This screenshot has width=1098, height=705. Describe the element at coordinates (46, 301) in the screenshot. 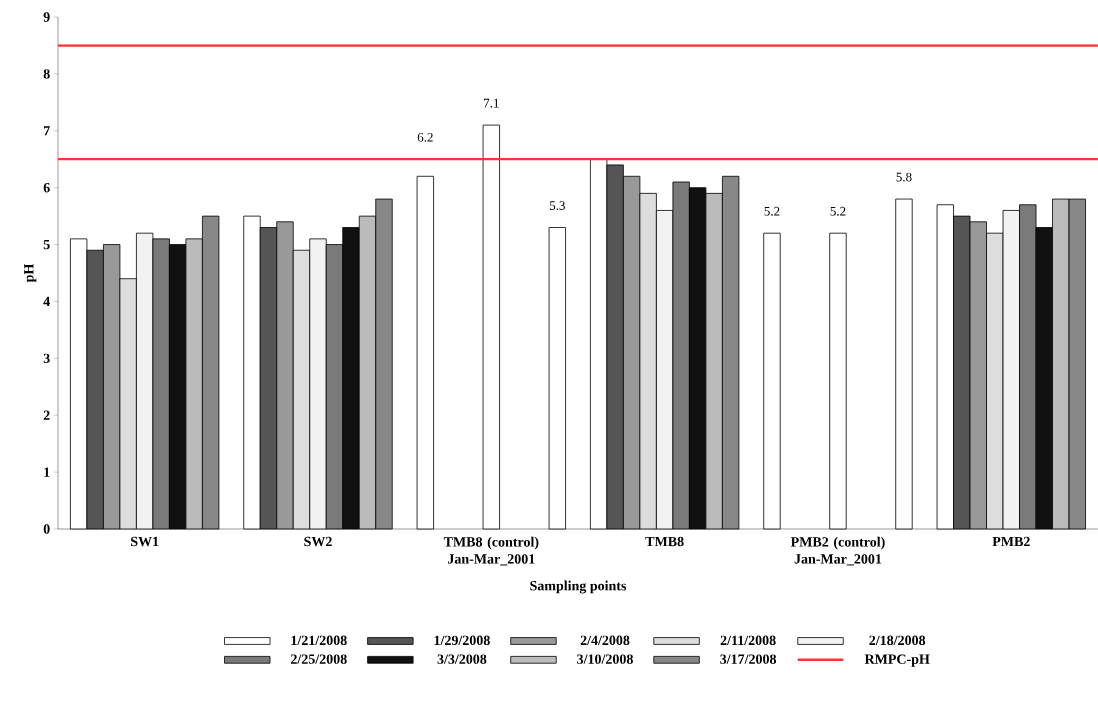

I see `y-tick-label: 4` at that location.